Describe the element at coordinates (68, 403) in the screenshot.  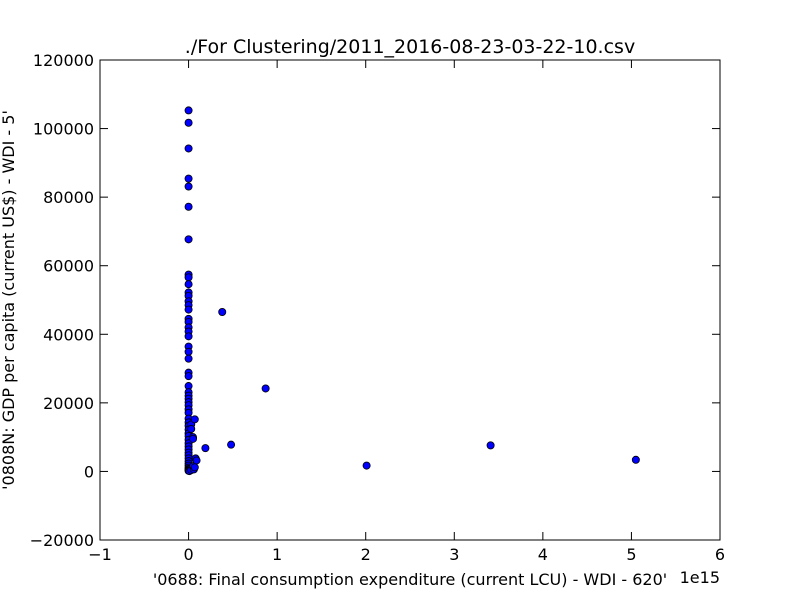
I see `y-tick-label: 20000` at that location.